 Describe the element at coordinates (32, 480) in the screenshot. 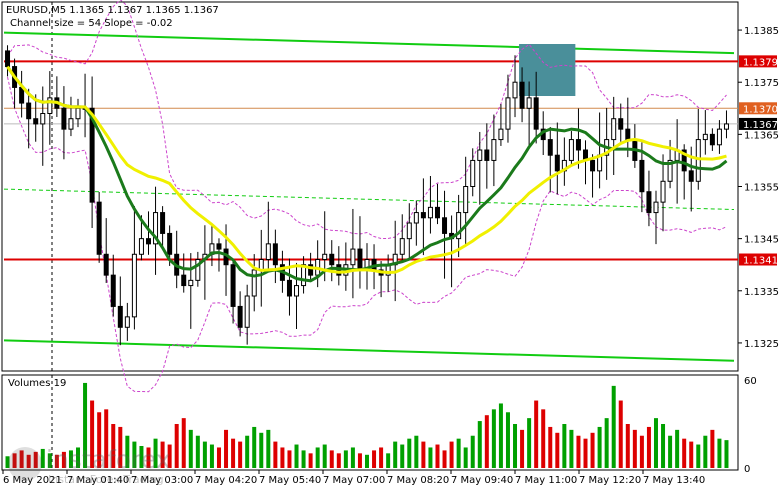

I see `x-tick-label-0: 6 May 2021` at that location.